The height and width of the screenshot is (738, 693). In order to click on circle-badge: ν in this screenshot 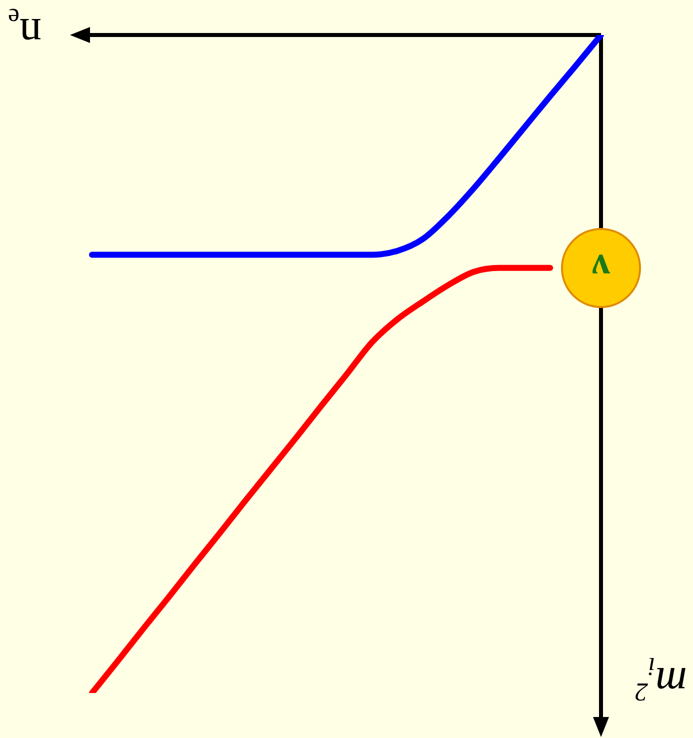, I will do `click(601, 268)`.